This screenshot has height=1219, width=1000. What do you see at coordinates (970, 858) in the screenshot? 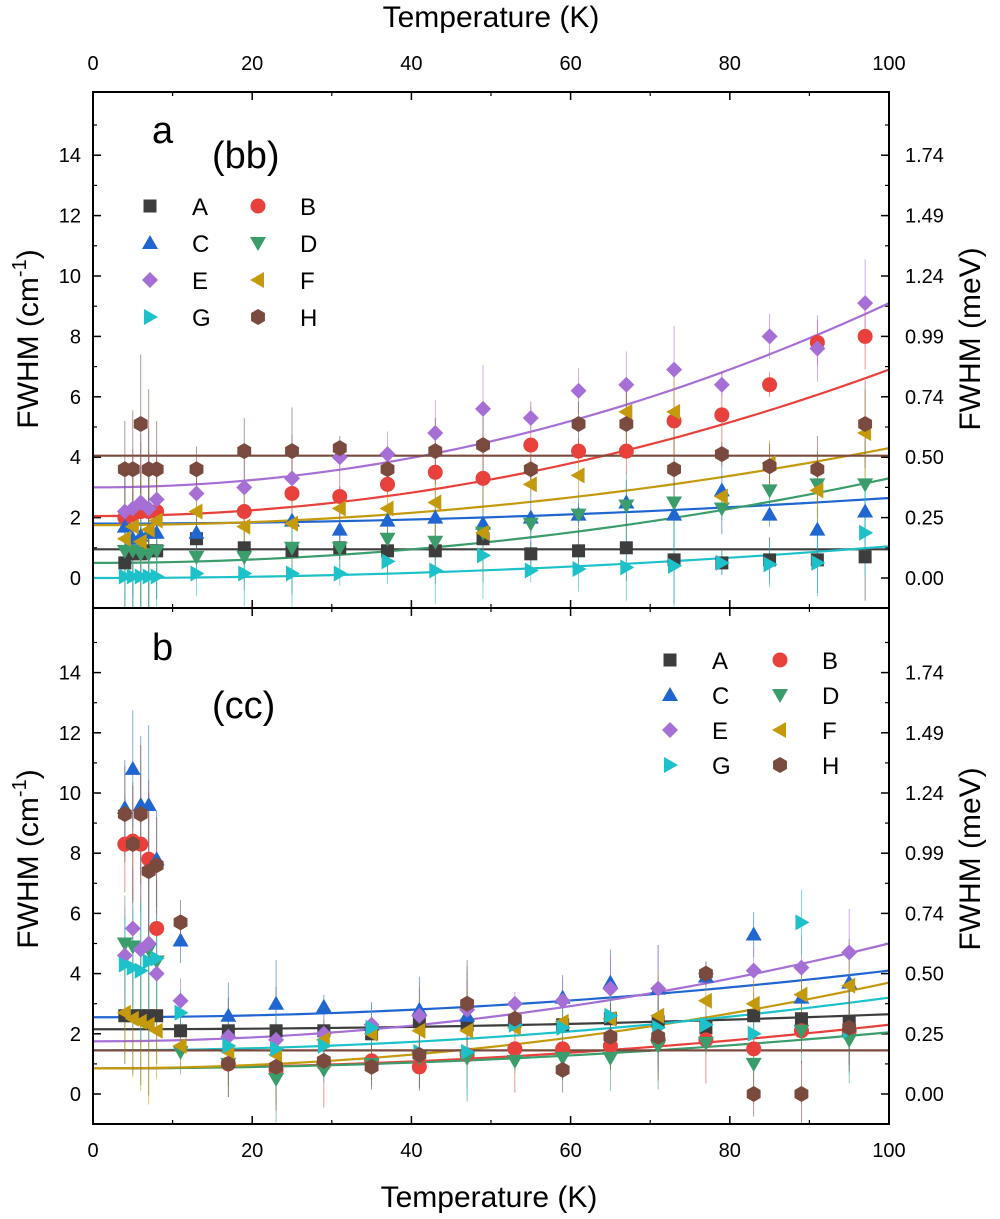
I see `panel-b-y2-axis-title: FWHM (meV)` at bounding box center [970, 858].